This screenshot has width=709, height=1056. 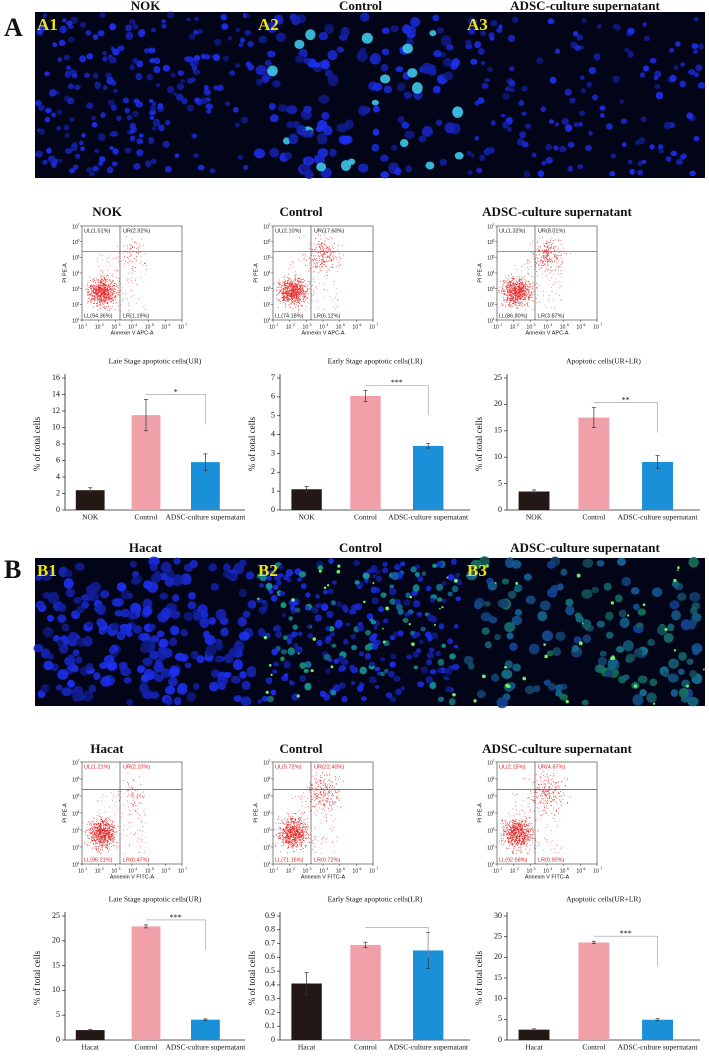 I want to click on micrograph-label: B2, so click(x=268, y=570).